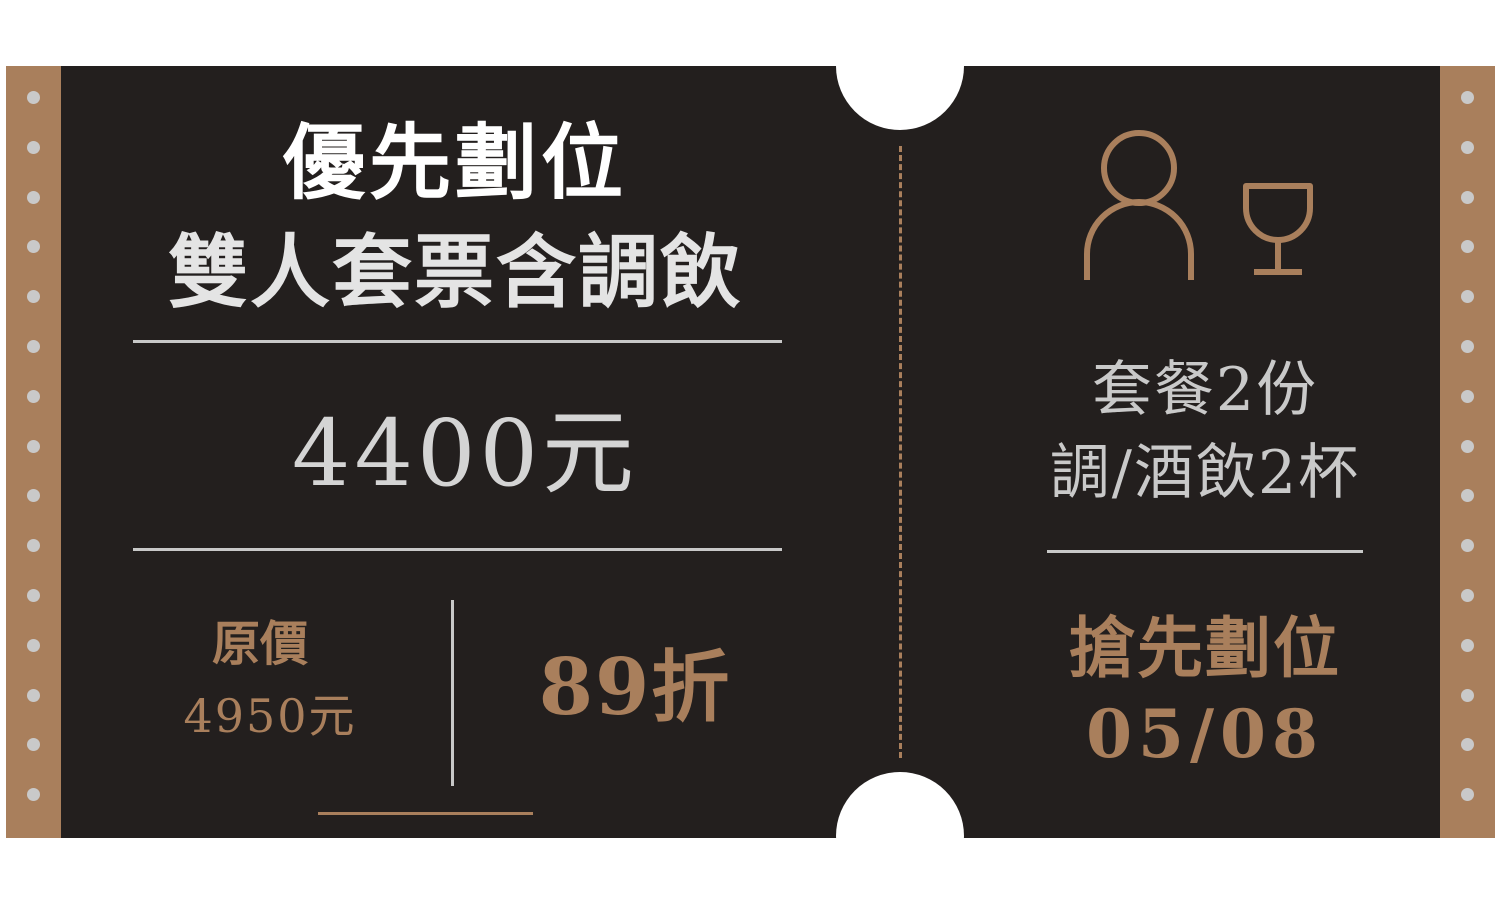 This screenshot has width=1502, height=903. Describe the element at coordinates (900, 836) in the screenshot. I see `ticket-notch-bottom` at that location.